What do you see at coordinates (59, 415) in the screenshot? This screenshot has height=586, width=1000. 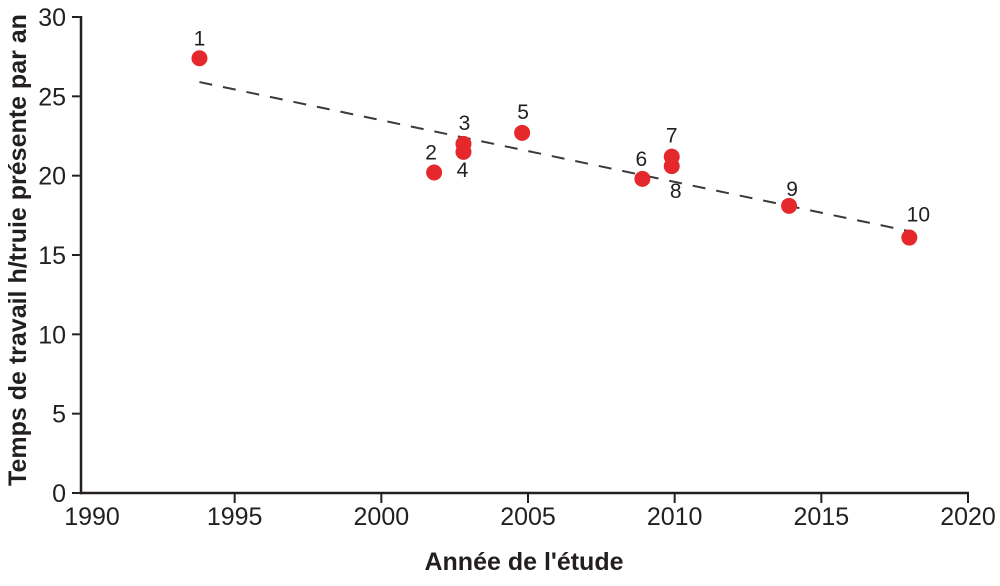 I see `y-tick-label: 5` at bounding box center [59, 415].